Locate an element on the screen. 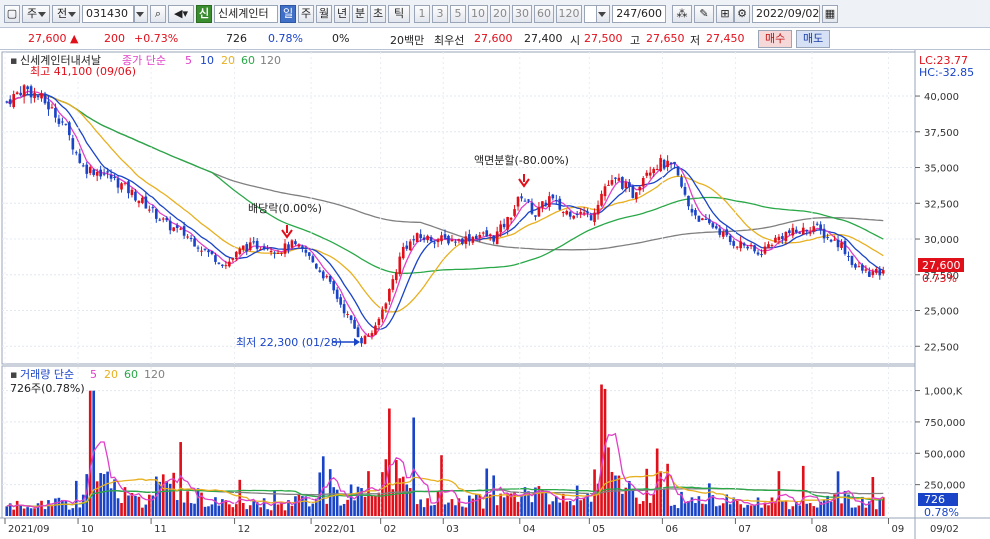 This screenshot has height=539, width=990. minute-60-button: 60 is located at coordinates (544, 14).